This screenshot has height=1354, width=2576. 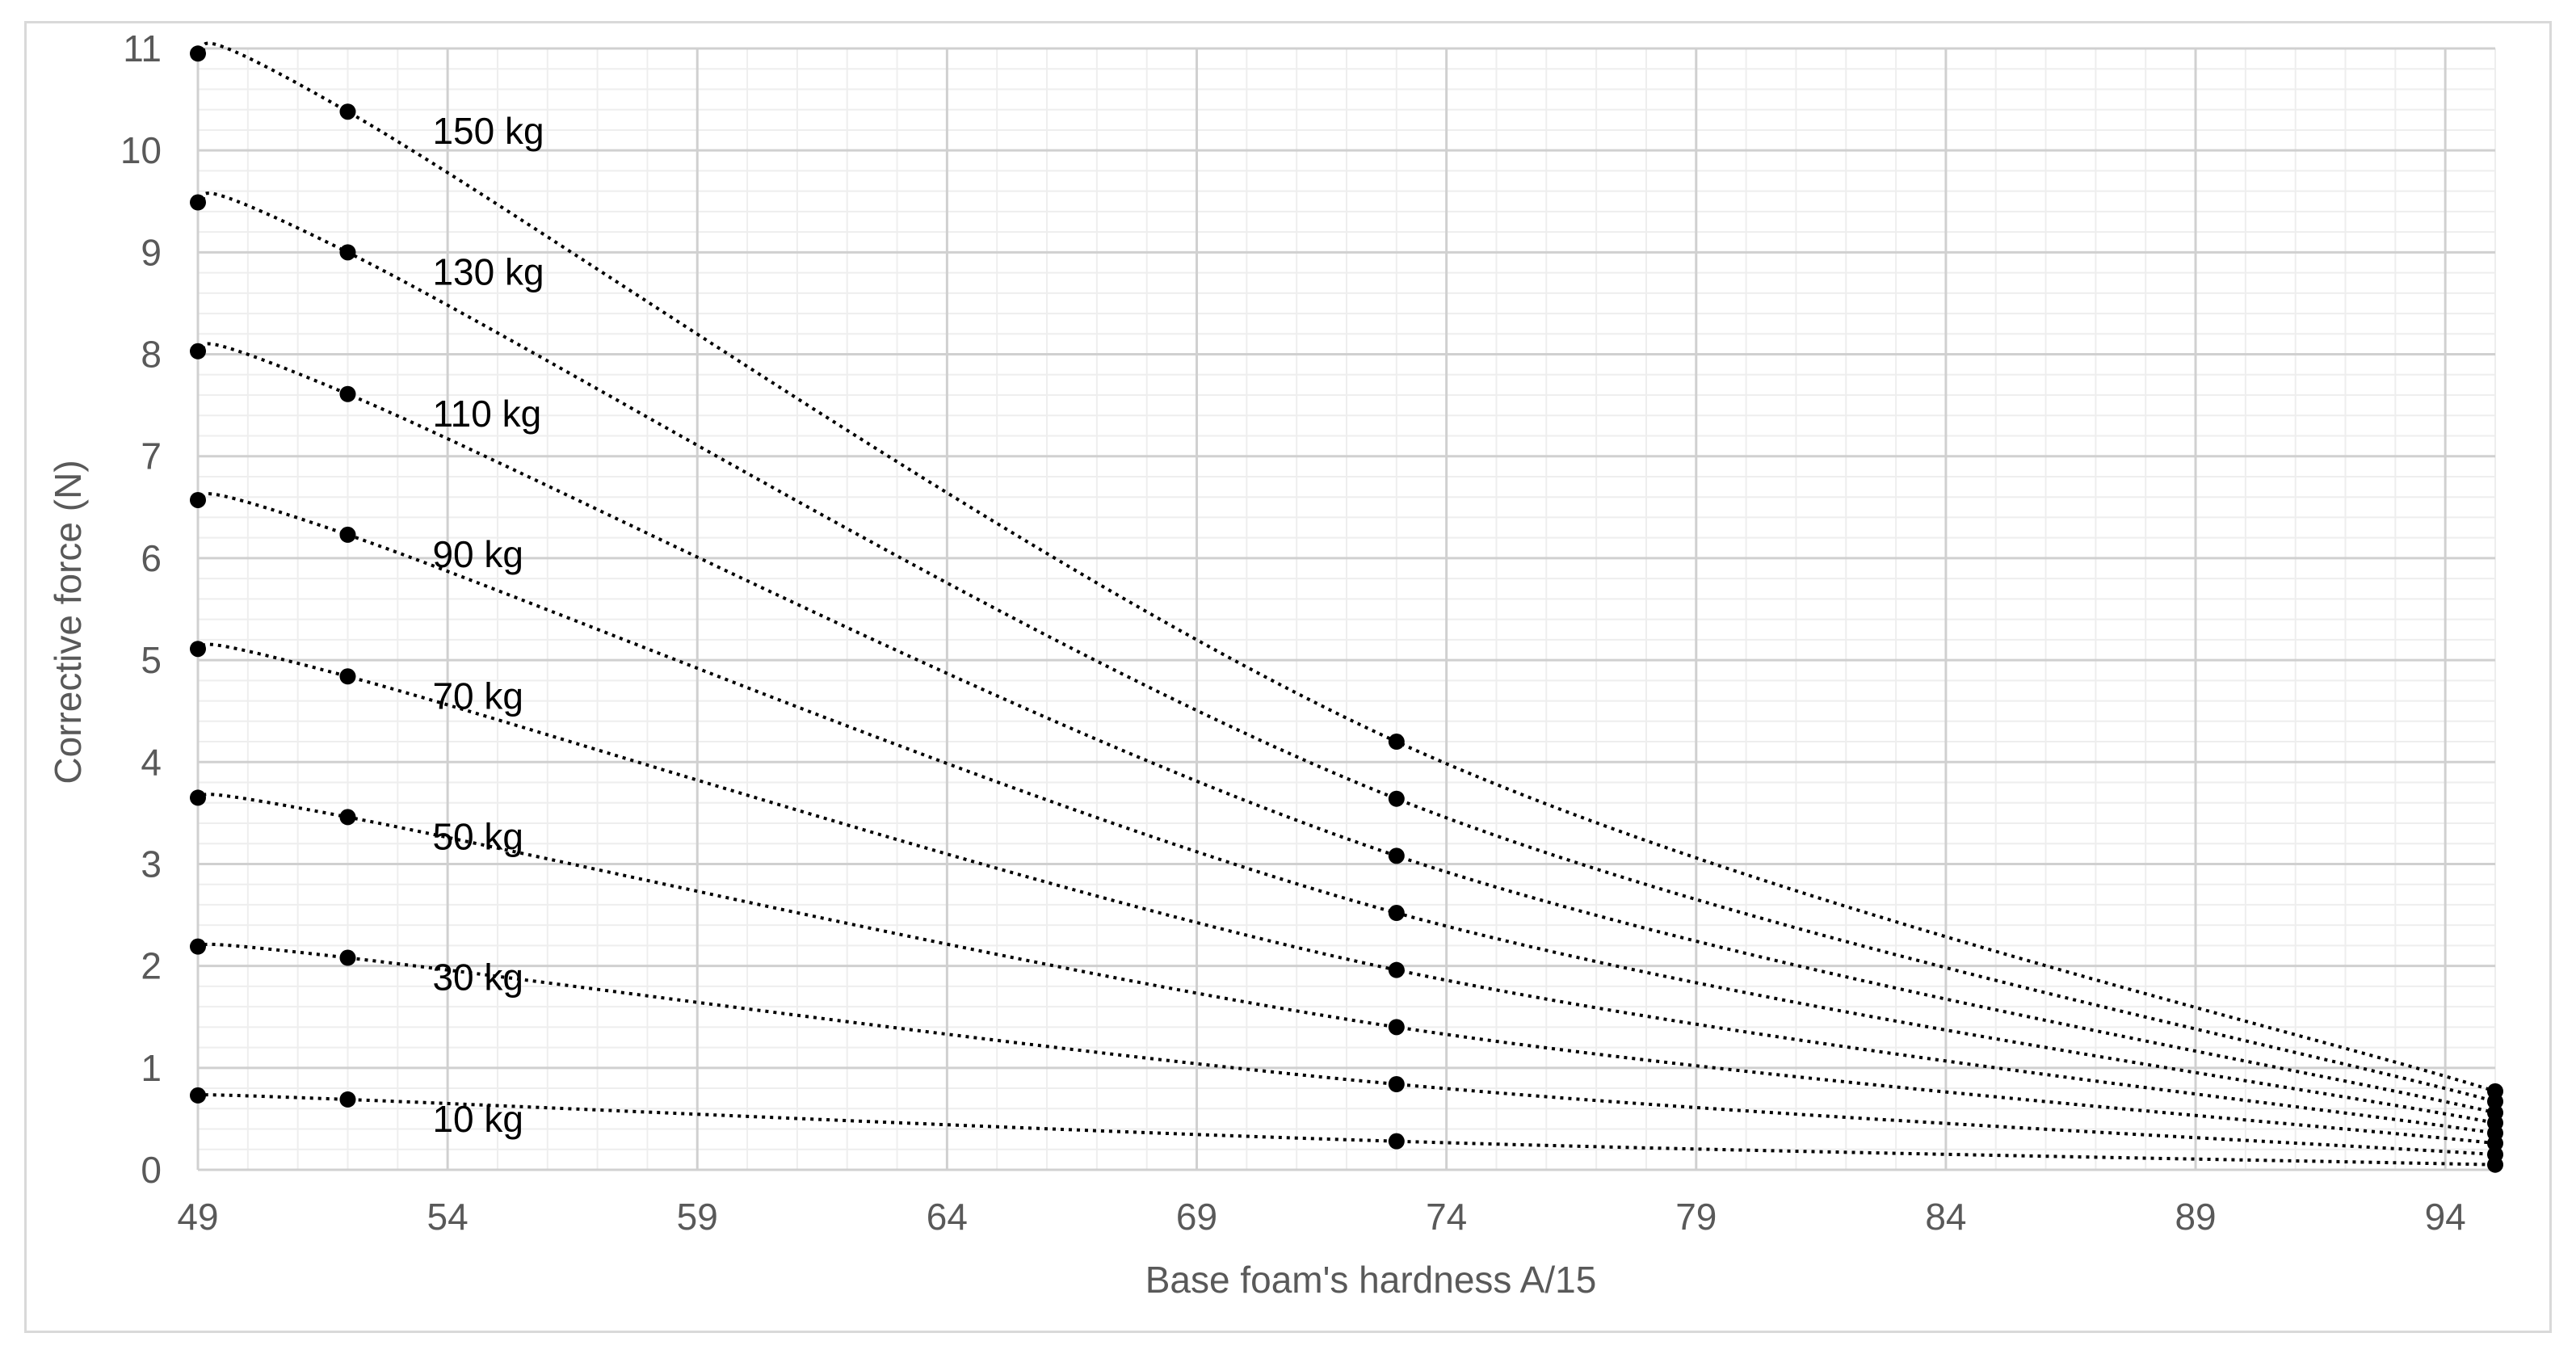 What do you see at coordinates (141, 609) in the screenshot?
I see `y-axis-tick-labels: 0 1 2 3 4 5 6 7 8 9 10 11` at bounding box center [141, 609].